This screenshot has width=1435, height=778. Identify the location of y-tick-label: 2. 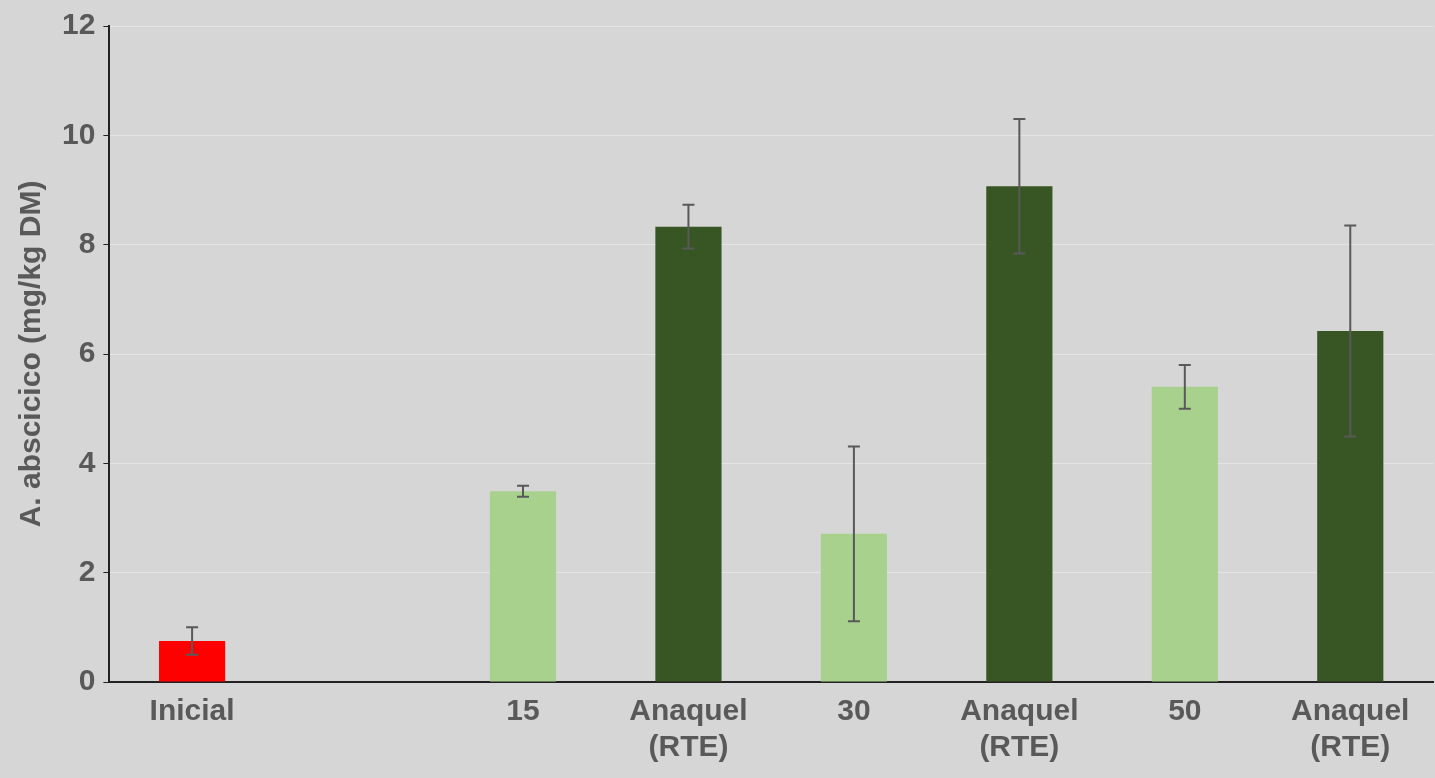
(87, 570).